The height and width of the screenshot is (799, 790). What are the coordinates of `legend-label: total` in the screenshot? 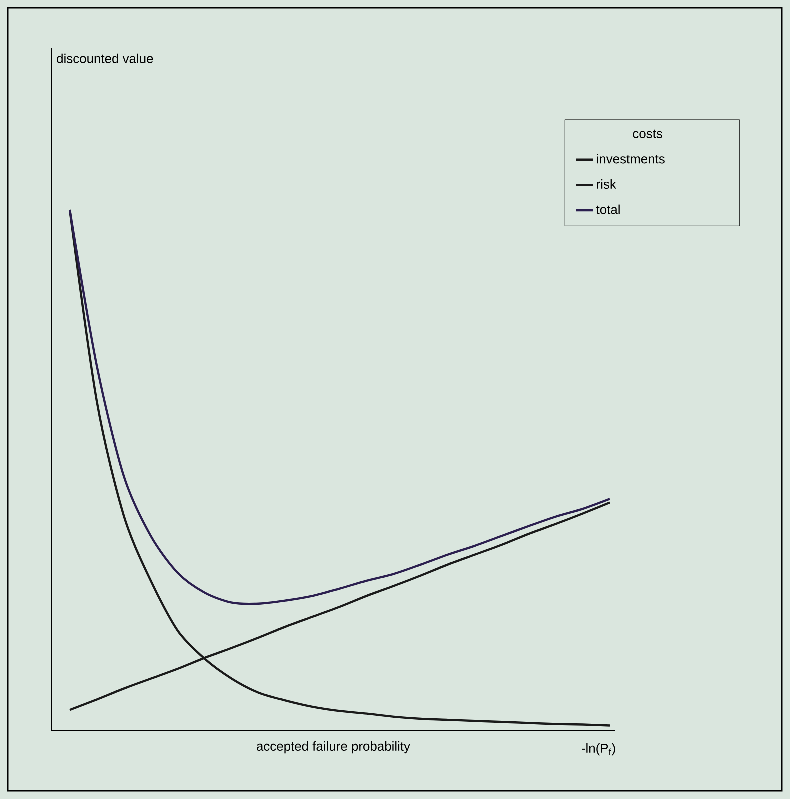 It's located at (608, 209).